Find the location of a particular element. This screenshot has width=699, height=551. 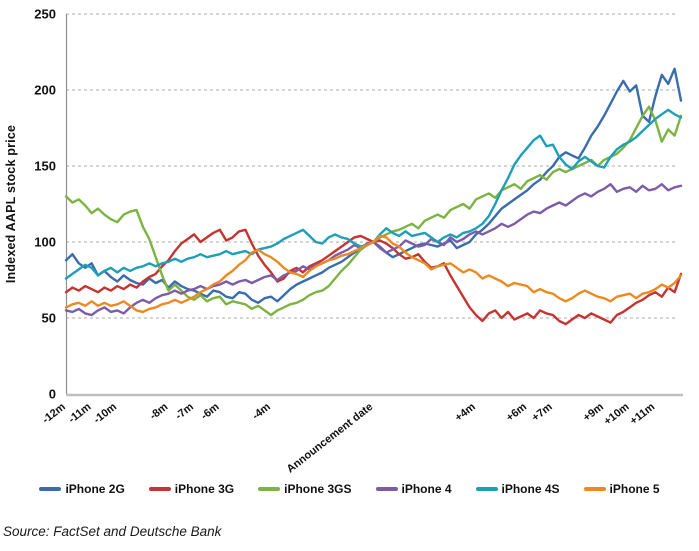

x-tick-label--7m: -7m is located at coordinates (184, 412).